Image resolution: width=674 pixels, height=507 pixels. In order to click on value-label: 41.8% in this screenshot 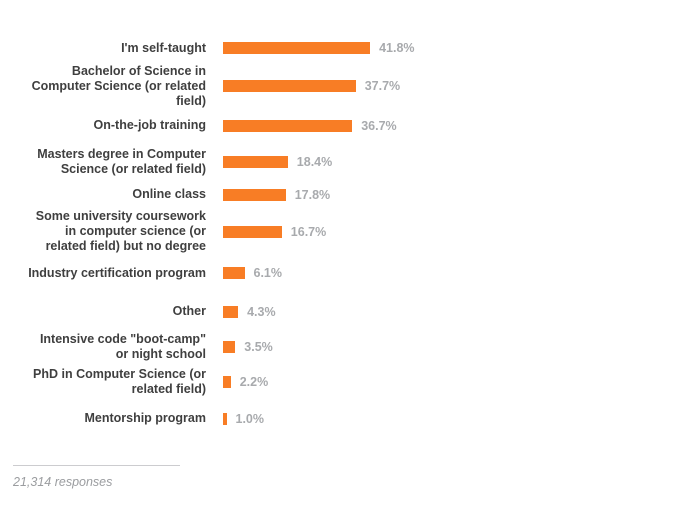, I will do `click(397, 48)`.